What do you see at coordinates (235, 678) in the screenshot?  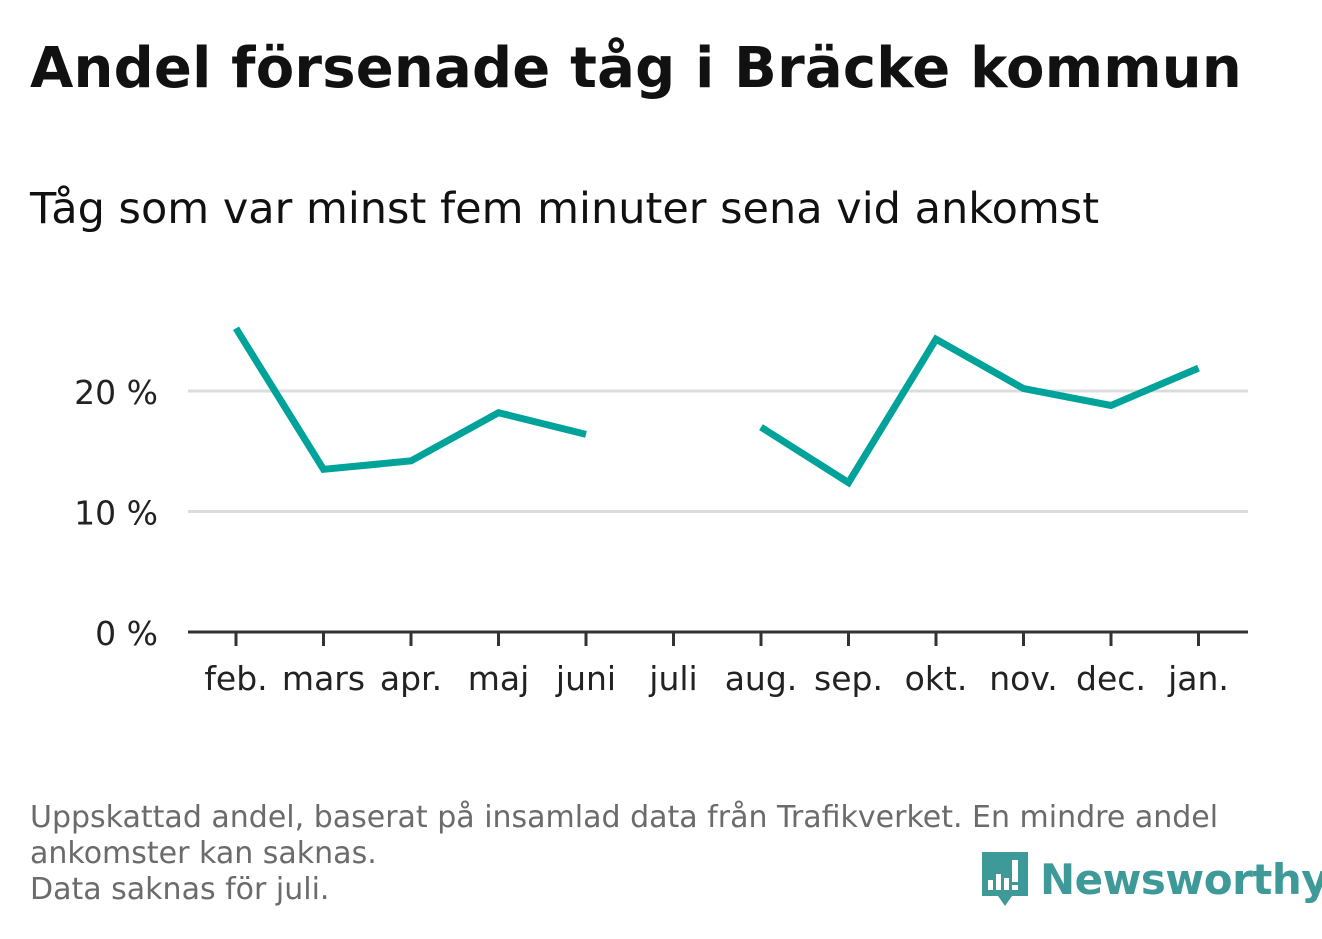 I see `x-tick-label: feb.` at bounding box center [235, 678].